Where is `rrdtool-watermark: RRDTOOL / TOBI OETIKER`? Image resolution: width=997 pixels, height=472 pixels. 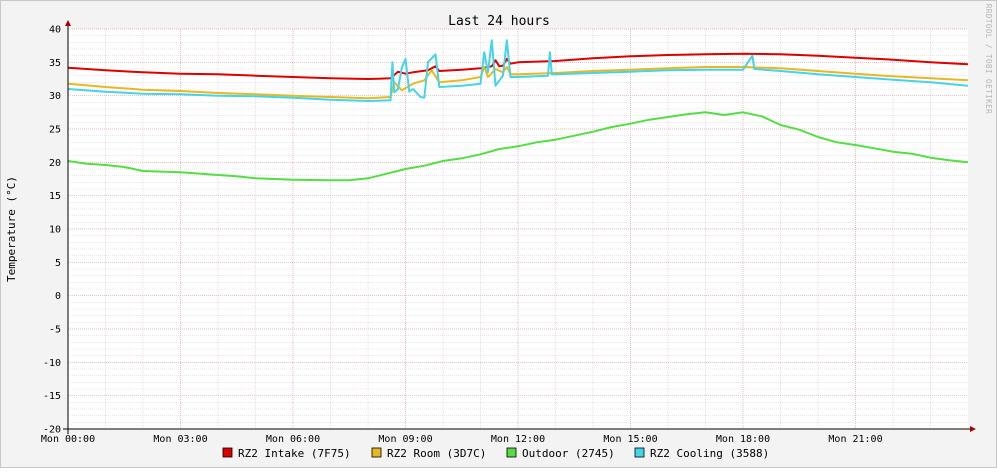
rrdtool-watermark: RRDTOOL / TOBI OETIKER is located at coordinates (988, 59).